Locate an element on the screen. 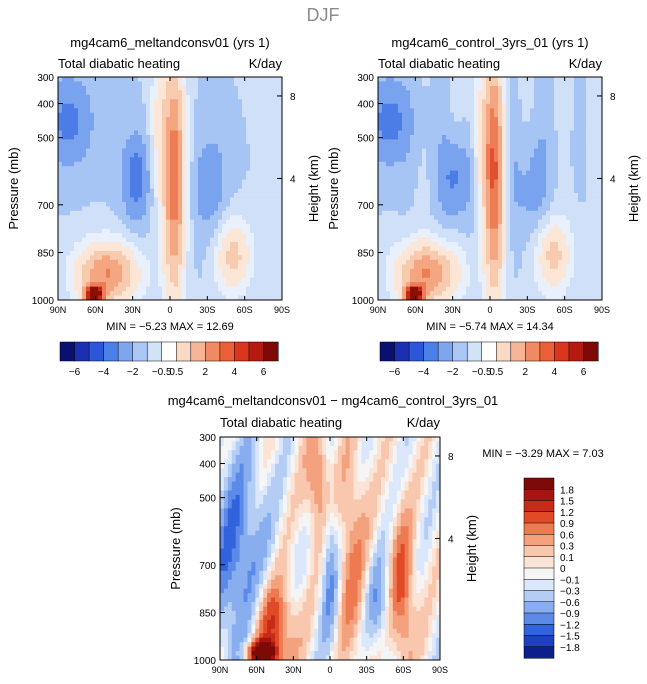 The width and height of the screenshot is (647, 684). x-tick-label: 30N is located at coordinates (452, 310).